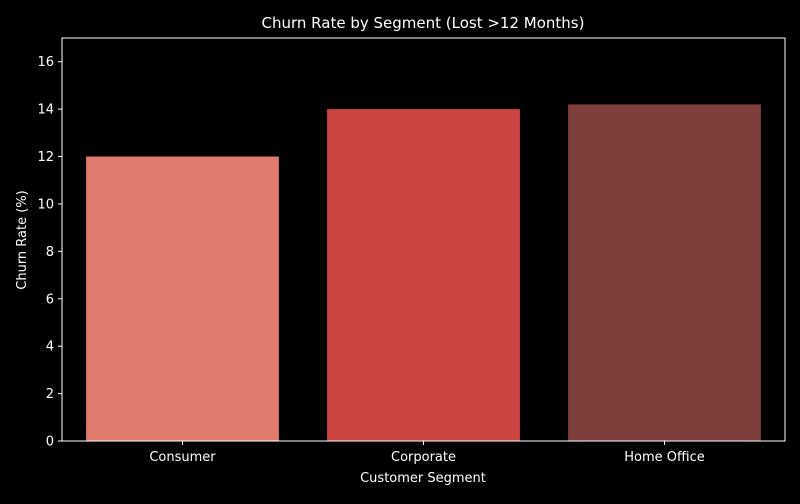 This screenshot has height=504, width=800. I want to click on y-tick-label: 12, so click(45, 157).